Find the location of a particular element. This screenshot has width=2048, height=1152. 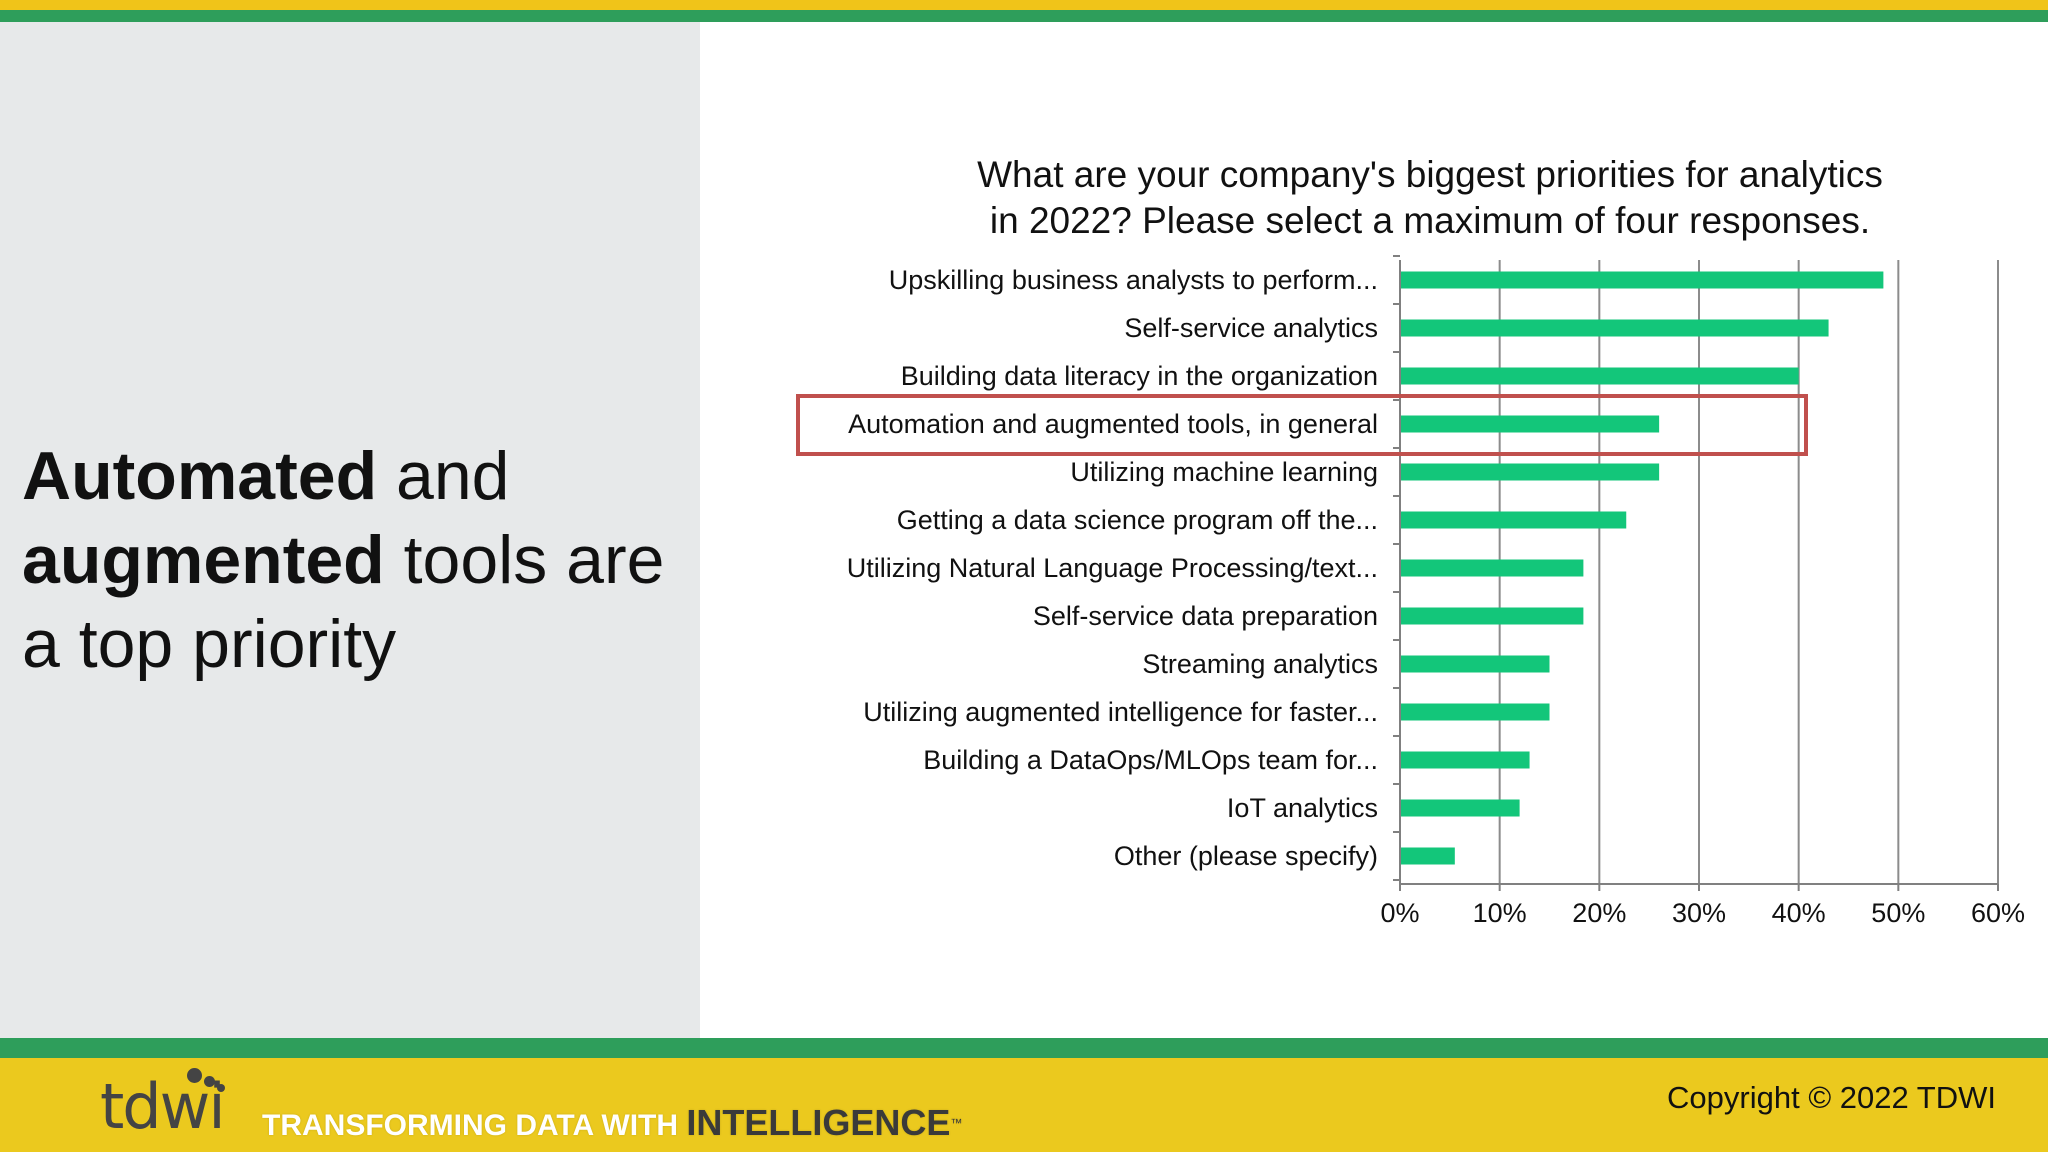

logo-dot-small is located at coordinates (221, 1088).